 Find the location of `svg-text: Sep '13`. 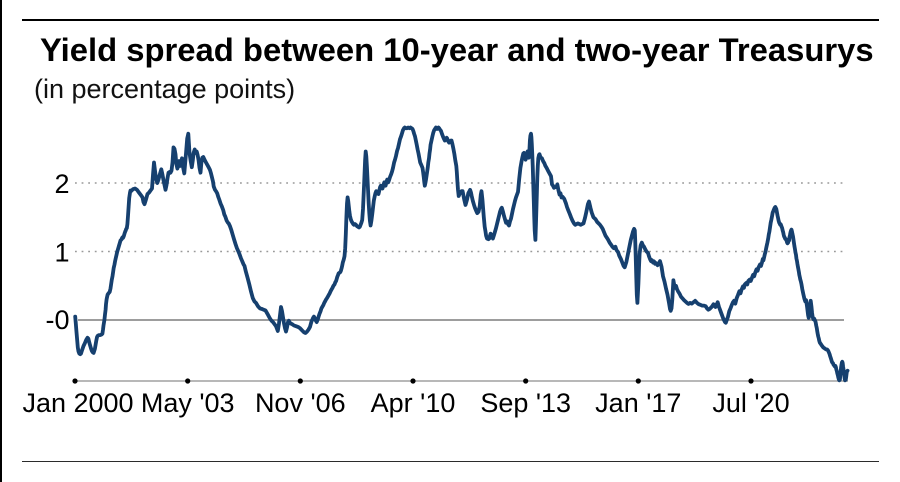

svg-text: Sep '13 is located at coordinates (525, 403).